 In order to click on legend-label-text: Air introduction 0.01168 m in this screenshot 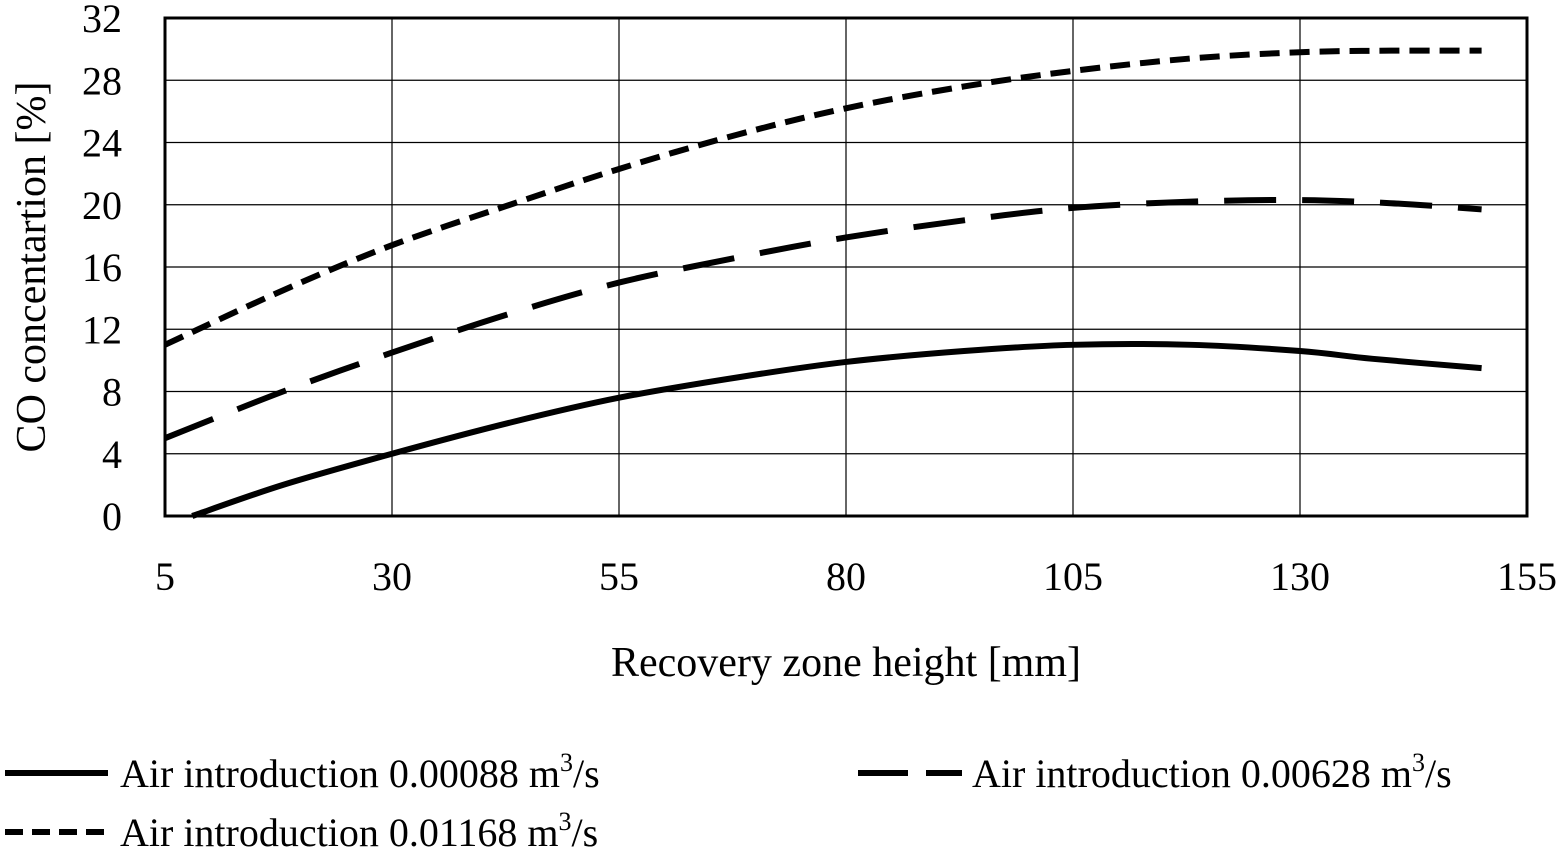, I will do `click(339, 830)`.